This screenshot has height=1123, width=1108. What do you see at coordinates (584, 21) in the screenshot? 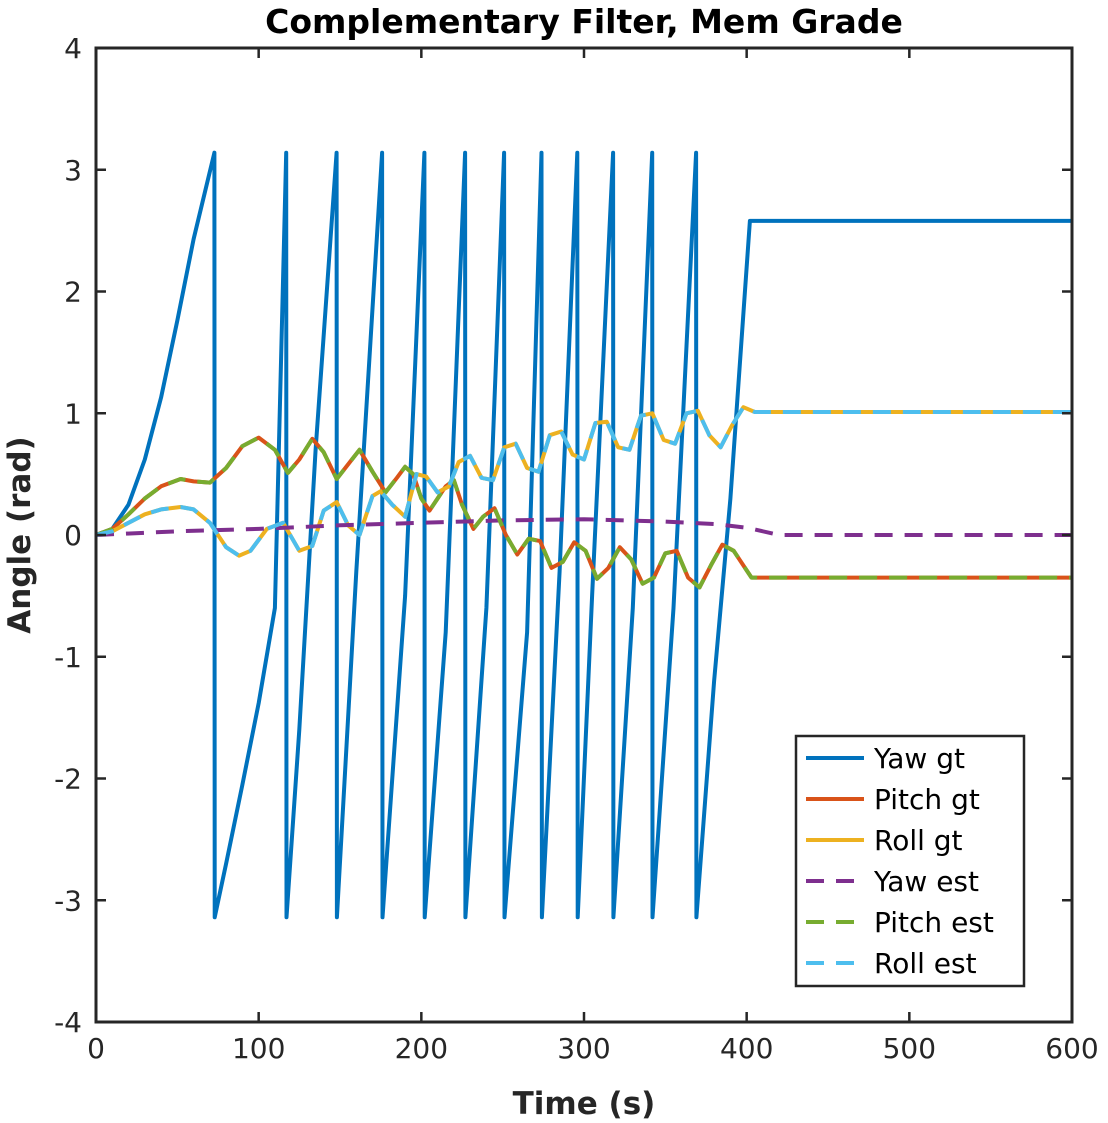
I see `chart-title: Complementary Filter, Mem Grade` at bounding box center [584, 21].